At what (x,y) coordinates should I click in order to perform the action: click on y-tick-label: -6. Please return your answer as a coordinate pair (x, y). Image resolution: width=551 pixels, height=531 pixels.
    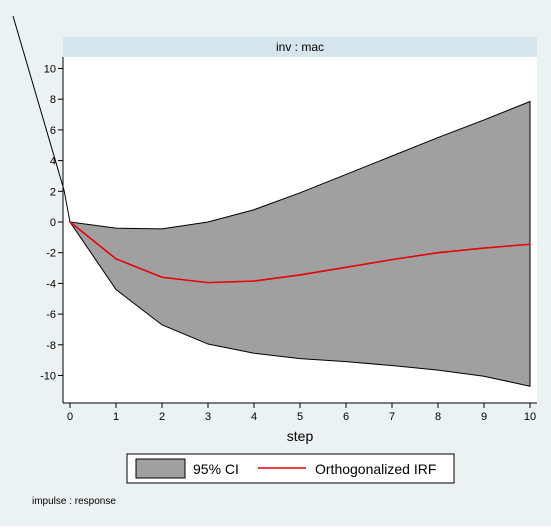
    Looking at the image, I should click on (51, 315).